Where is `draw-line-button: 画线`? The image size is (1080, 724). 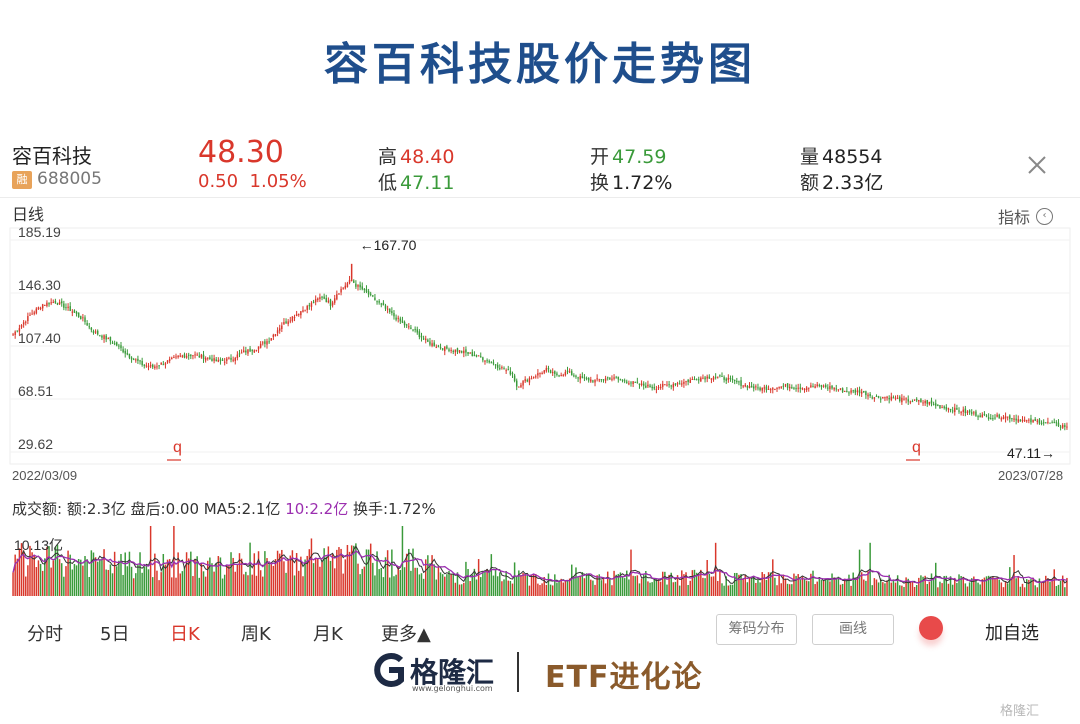 draw-line-button: 画线 is located at coordinates (853, 629).